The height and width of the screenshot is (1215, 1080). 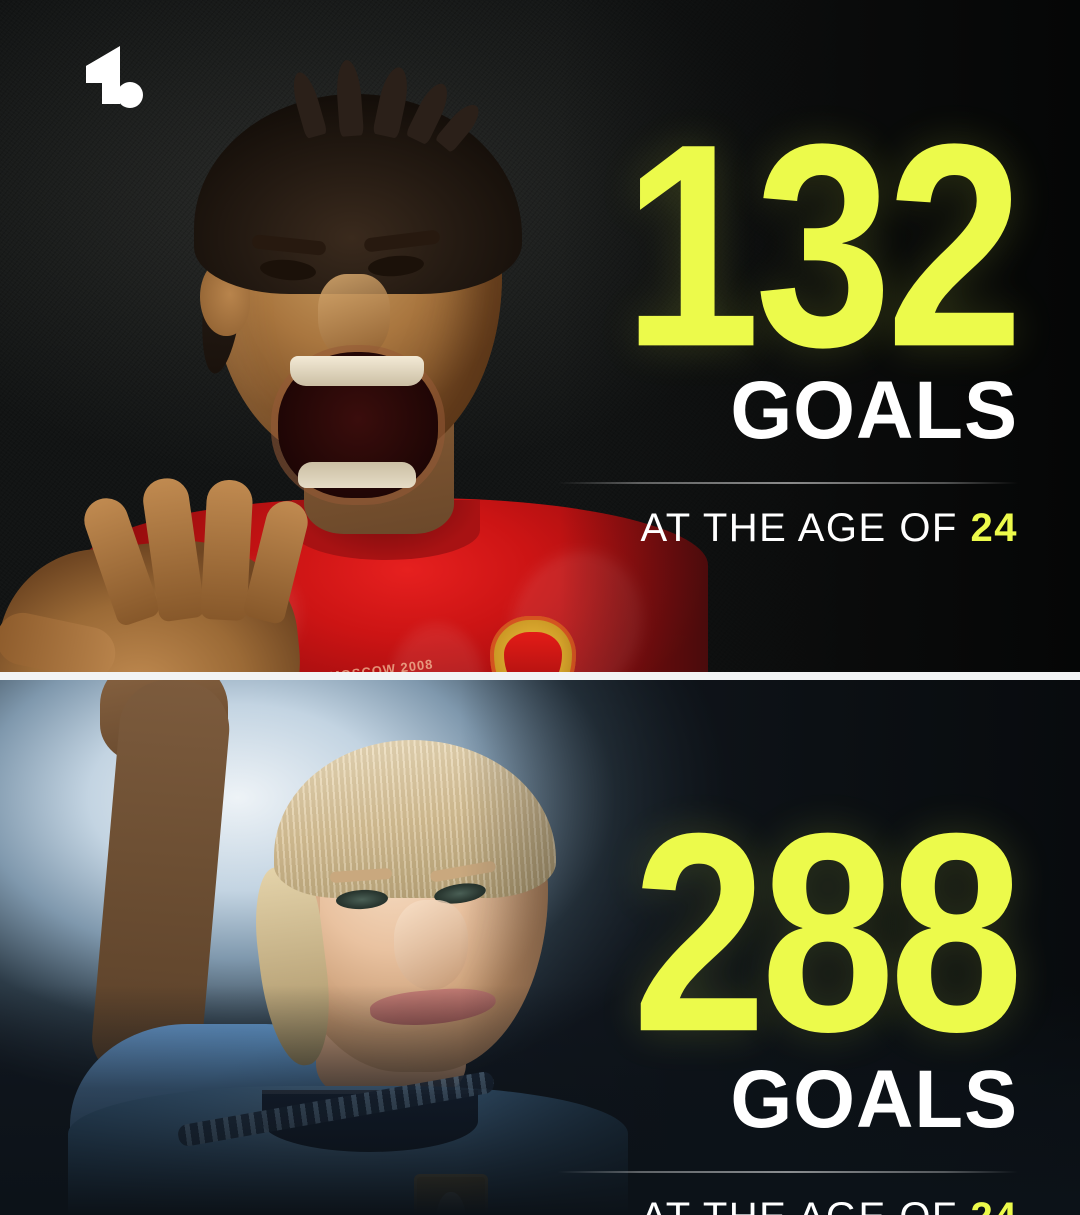 What do you see at coordinates (540, 676) in the screenshot?
I see `panel-separator` at bounding box center [540, 676].